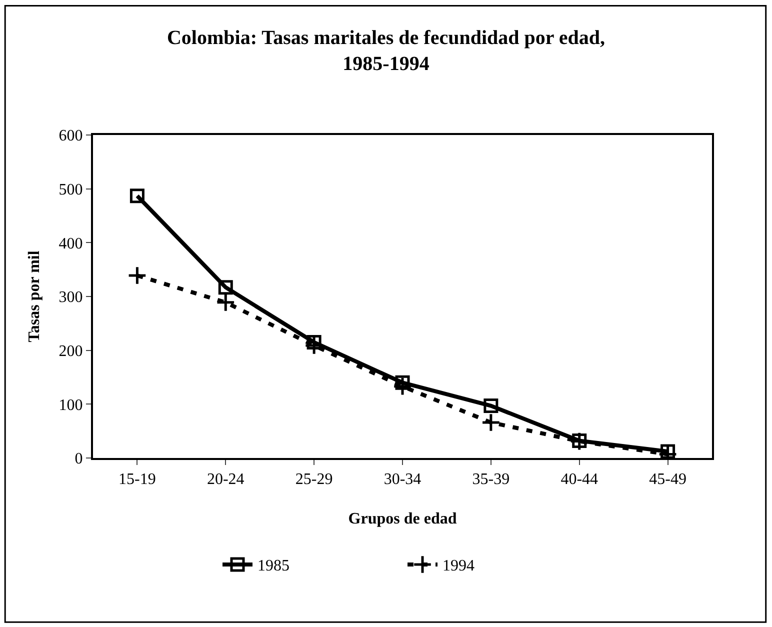  I want to click on x-tick-label: 40-44, so click(579, 479).